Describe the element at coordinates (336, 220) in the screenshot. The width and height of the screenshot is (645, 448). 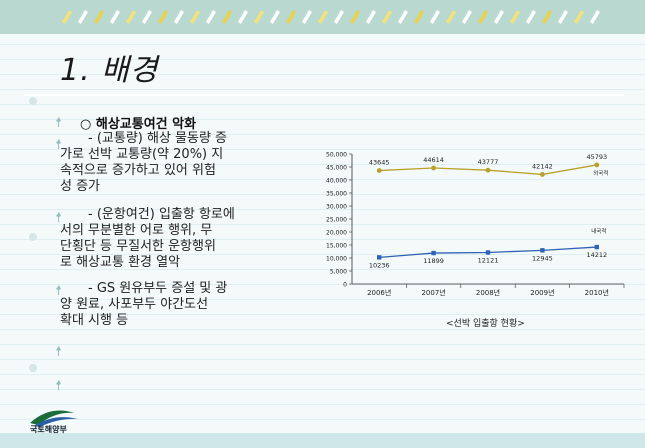
I see `y-tick-label: 25,000` at that location.